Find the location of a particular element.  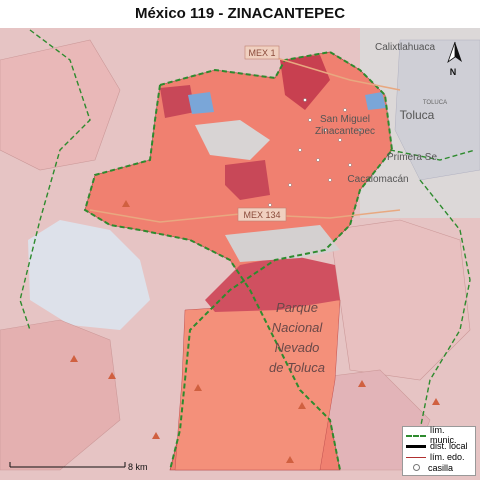

legend-label: lím. munic. is located at coordinates (443, 434).